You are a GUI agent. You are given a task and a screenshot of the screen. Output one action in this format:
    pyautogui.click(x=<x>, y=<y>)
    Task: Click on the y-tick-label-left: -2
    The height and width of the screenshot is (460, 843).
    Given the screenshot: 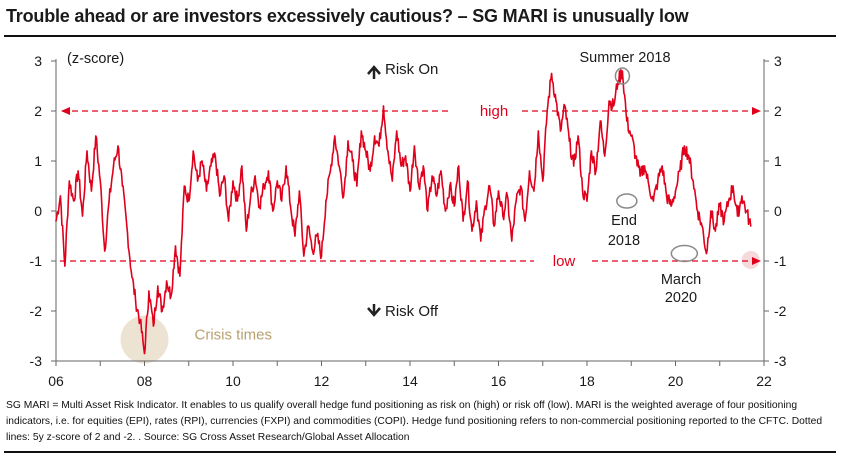 What is the action you would take?
    pyautogui.click(x=36, y=311)
    